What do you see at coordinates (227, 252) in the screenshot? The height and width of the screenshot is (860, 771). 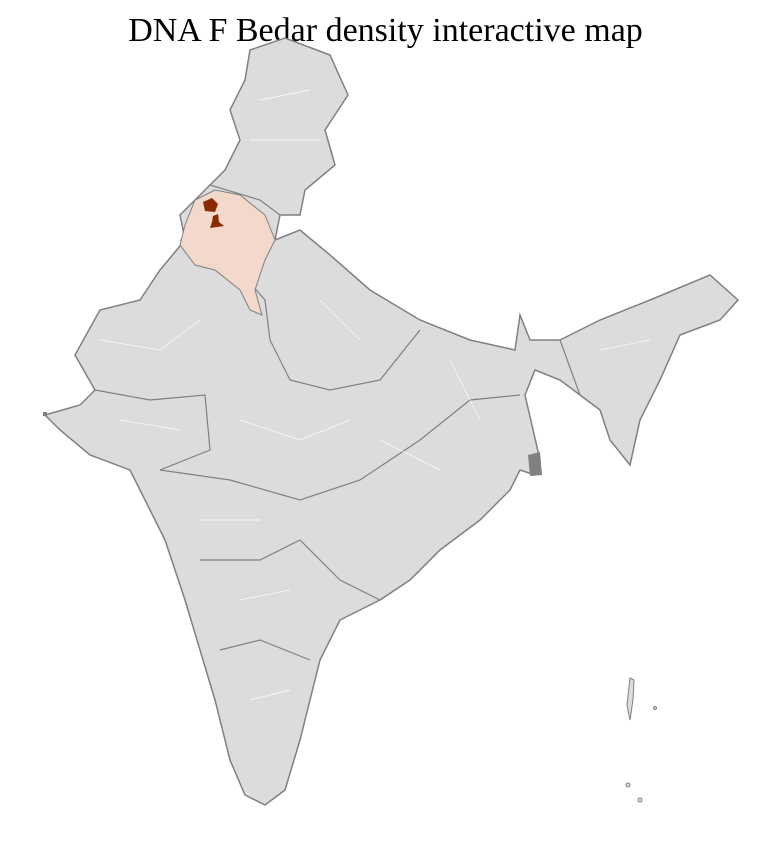 I see `low-density-region` at bounding box center [227, 252].